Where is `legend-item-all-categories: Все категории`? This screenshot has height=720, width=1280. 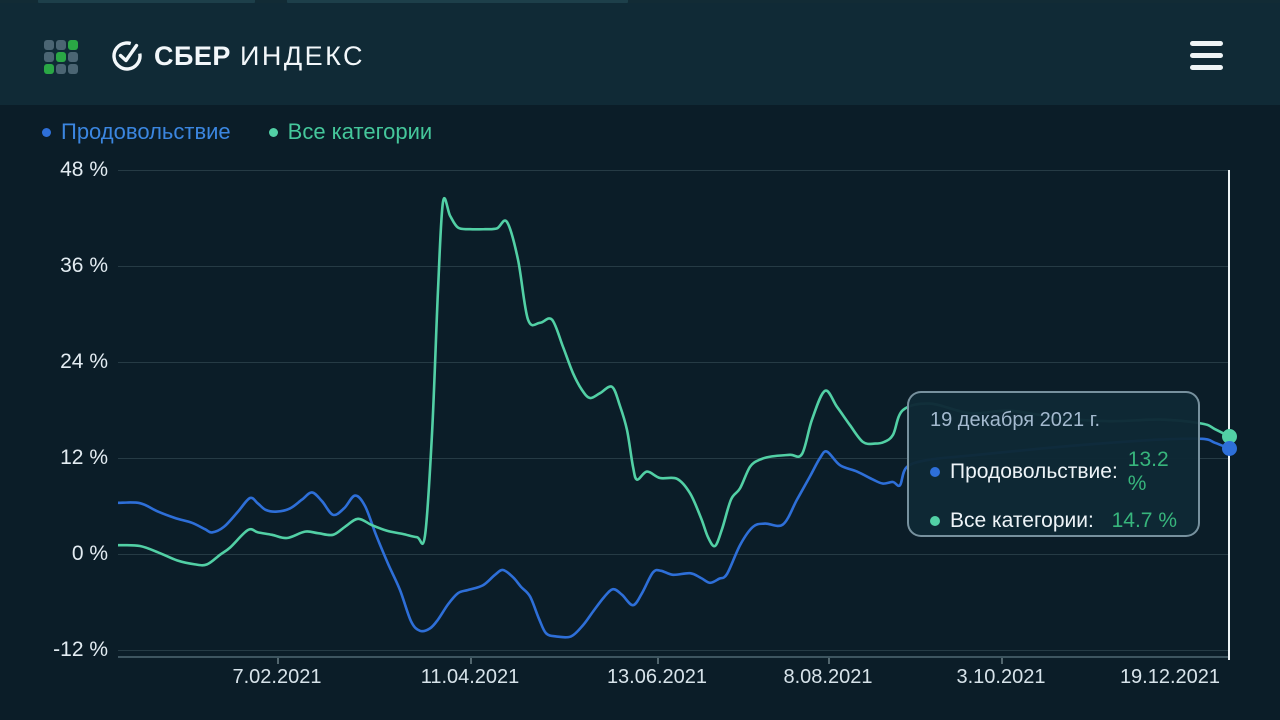
legend-item-all-categories: Все категории is located at coordinates (350, 132).